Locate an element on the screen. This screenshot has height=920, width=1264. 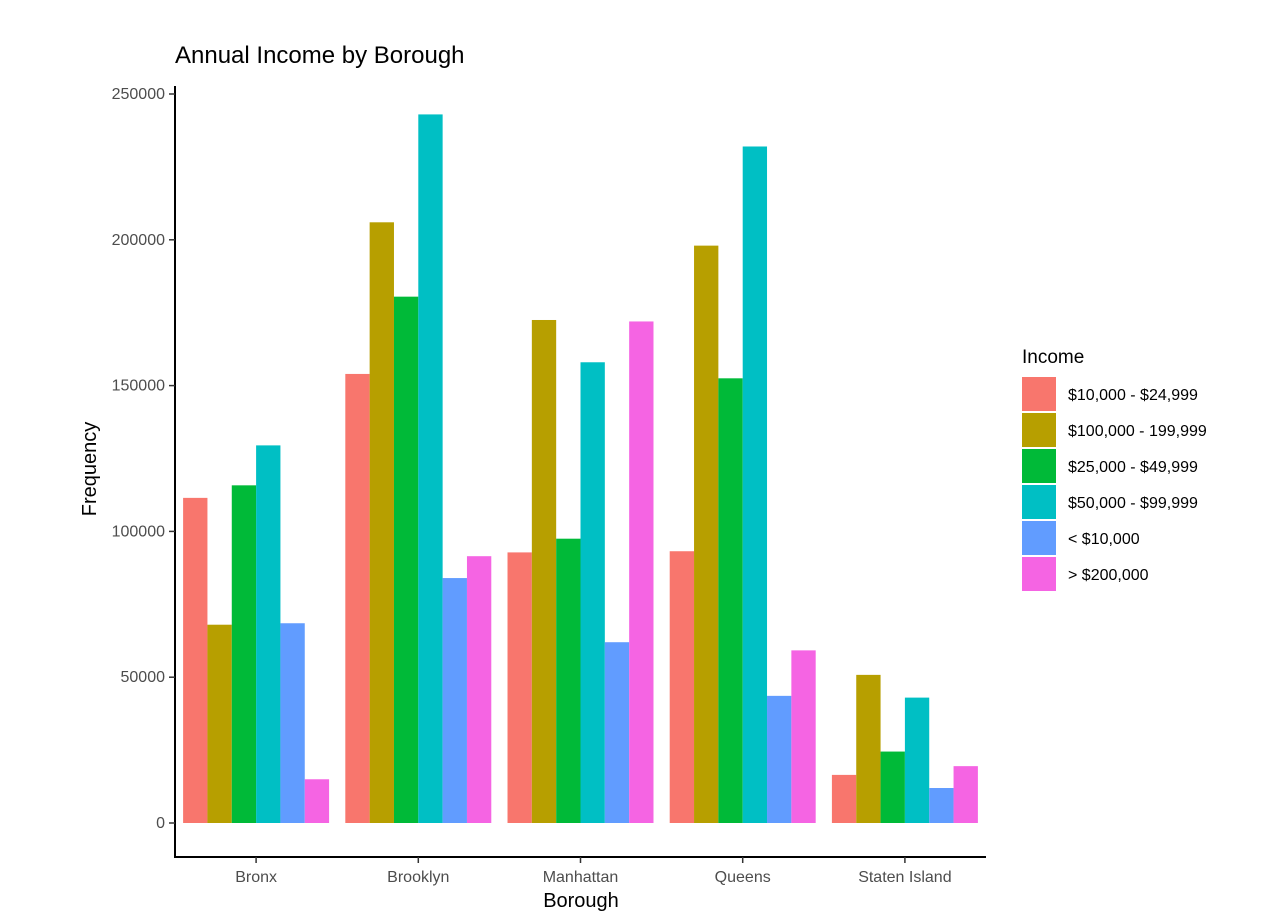
legend-label-2: $100,000 - 199,999 is located at coordinates (1137, 431).